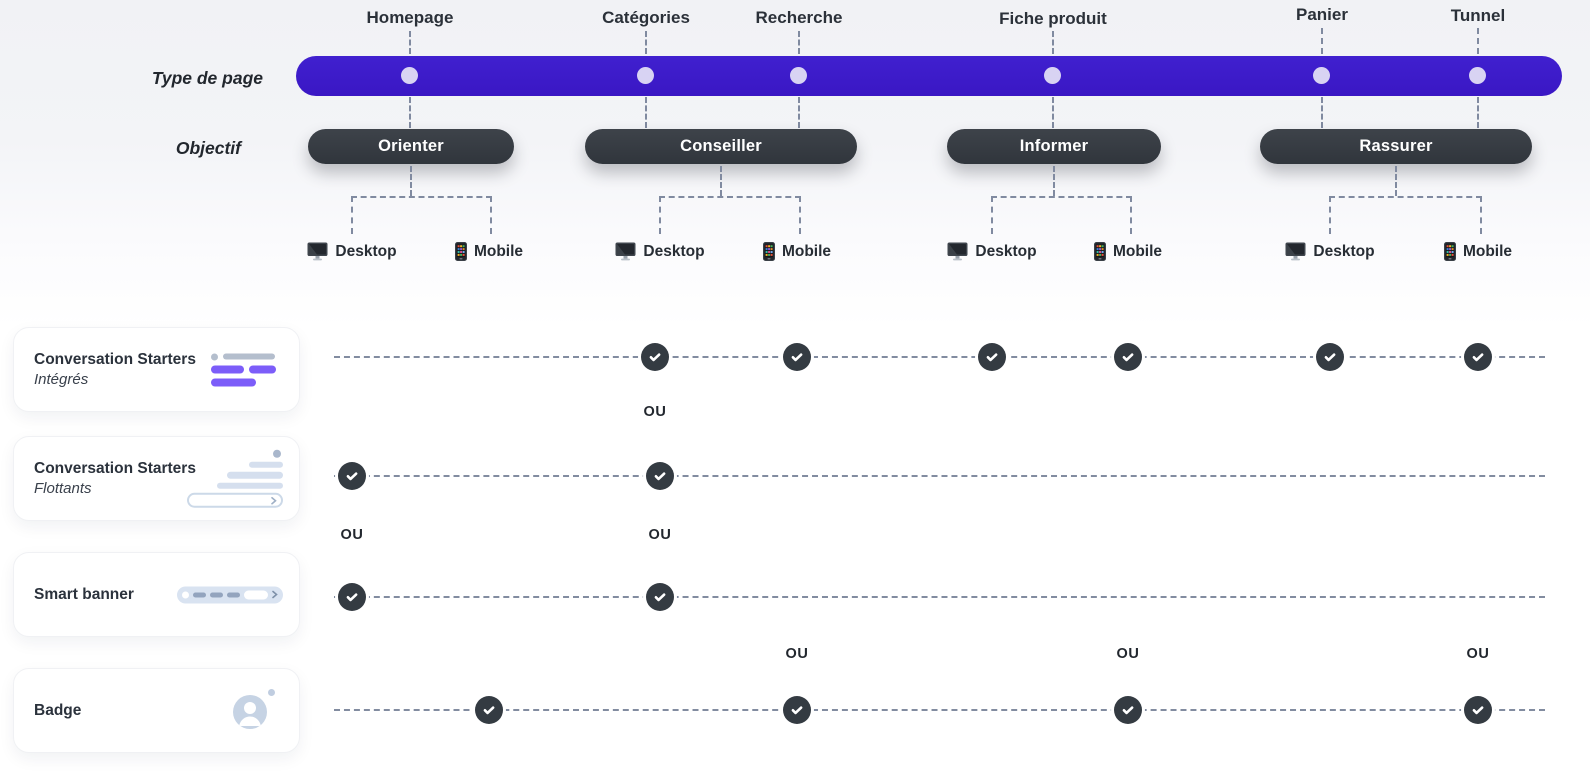 This screenshot has width=1590, height=780. I want to click on page-type-bar, so click(929, 76).